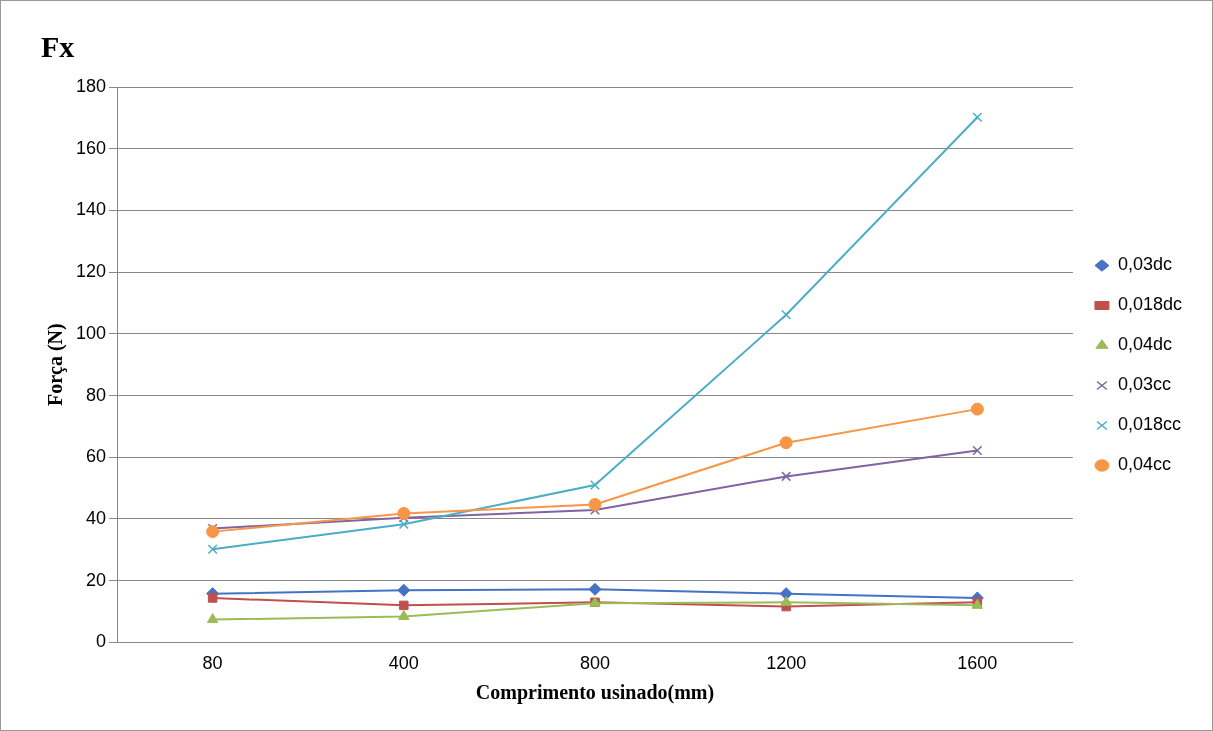  Describe the element at coordinates (96, 579) in the screenshot. I see `y-tick-label: 20` at that location.